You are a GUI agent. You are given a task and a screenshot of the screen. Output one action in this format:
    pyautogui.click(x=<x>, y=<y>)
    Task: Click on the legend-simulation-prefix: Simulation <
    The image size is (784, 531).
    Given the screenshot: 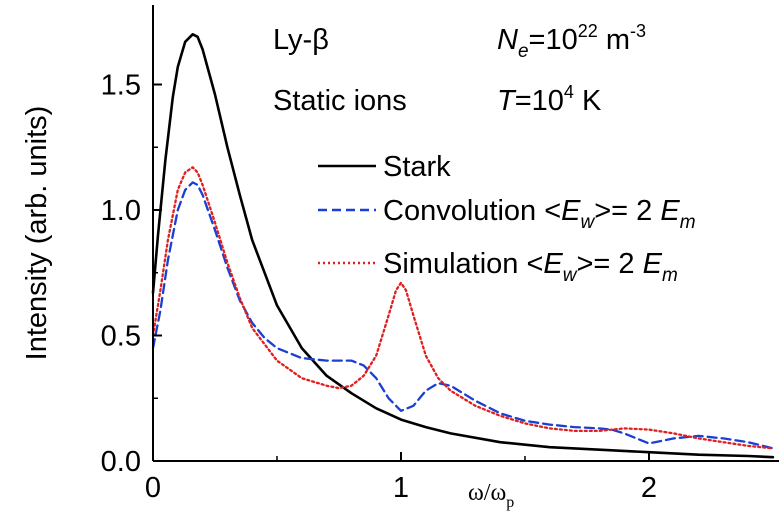 What is the action you would take?
    pyautogui.click(x=463, y=264)
    